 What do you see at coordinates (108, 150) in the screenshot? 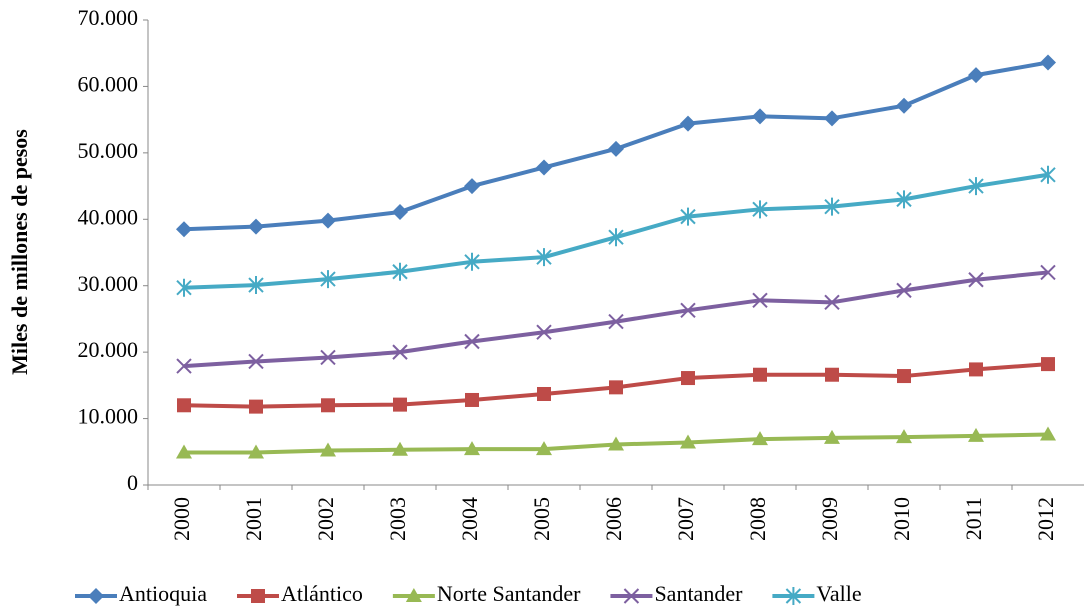
I see `y-tick-label: 50.000` at bounding box center [108, 150].